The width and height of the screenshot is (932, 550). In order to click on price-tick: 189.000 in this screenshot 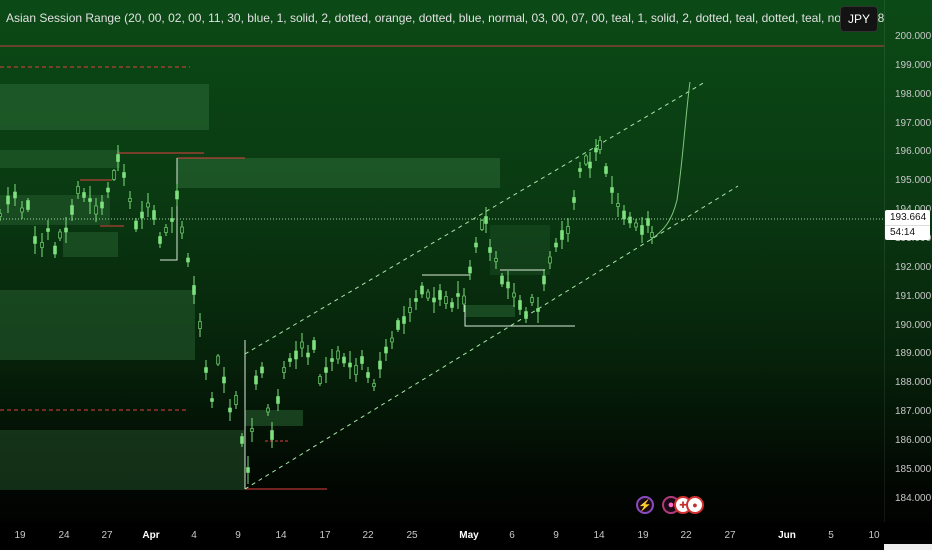, I will do `click(913, 354)`.